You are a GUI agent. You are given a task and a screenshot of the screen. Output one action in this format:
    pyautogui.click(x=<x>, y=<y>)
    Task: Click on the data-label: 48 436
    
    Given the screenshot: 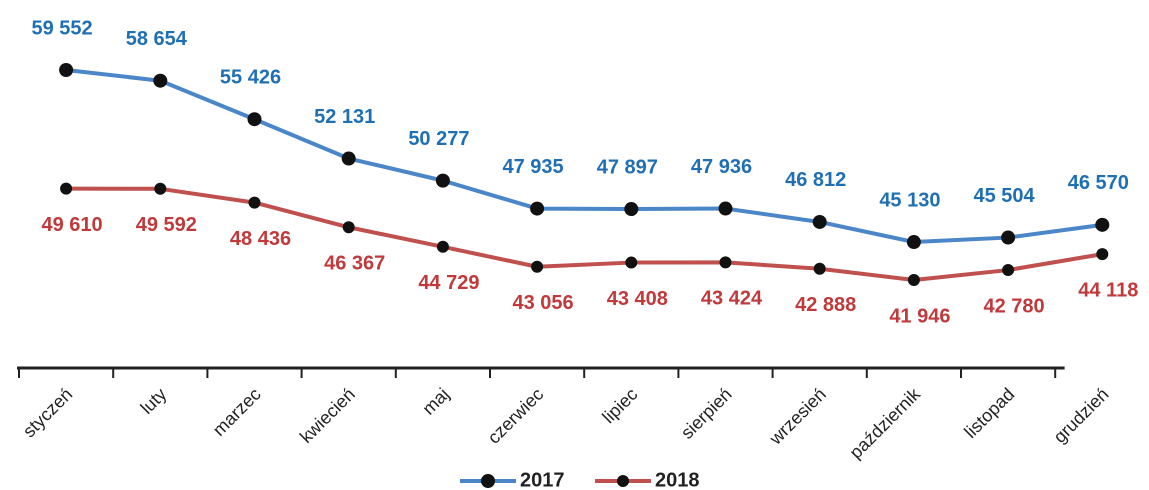 What is the action you would take?
    pyautogui.click(x=260, y=239)
    